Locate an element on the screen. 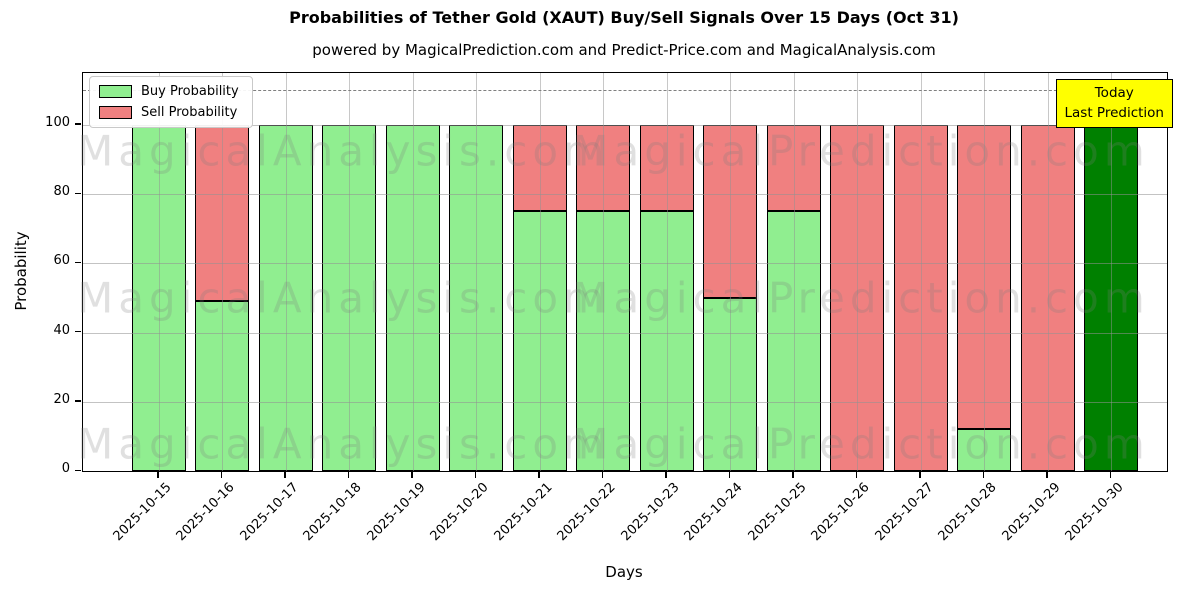 The height and width of the screenshot is (600, 1200). y-tick-label: 20 is located at coordinates (61, 399).